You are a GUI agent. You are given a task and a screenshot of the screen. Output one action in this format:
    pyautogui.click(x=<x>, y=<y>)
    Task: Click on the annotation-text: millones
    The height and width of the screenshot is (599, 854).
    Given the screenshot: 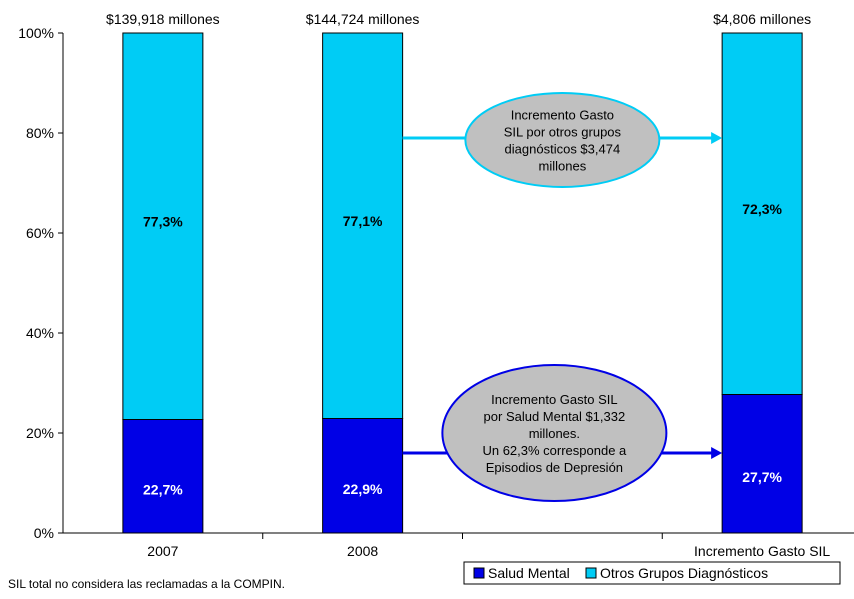 What is the action you would take?
    pyautogui.click(x=563, y=166)
    